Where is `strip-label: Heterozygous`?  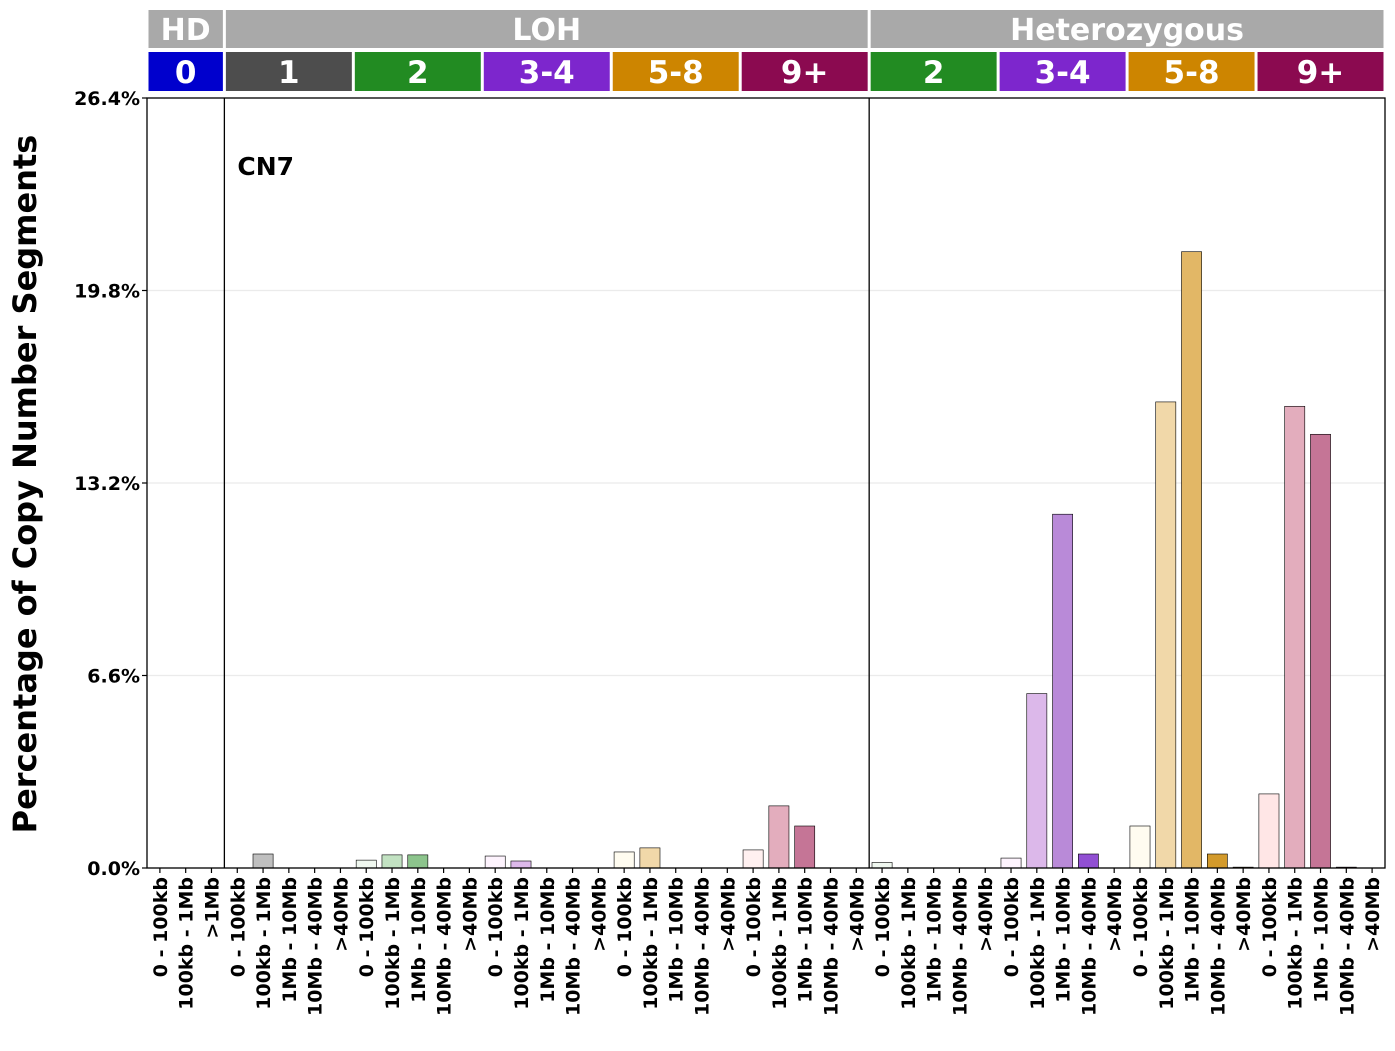 strip-label: Heterozygous is located at coordinates (1127, 30).